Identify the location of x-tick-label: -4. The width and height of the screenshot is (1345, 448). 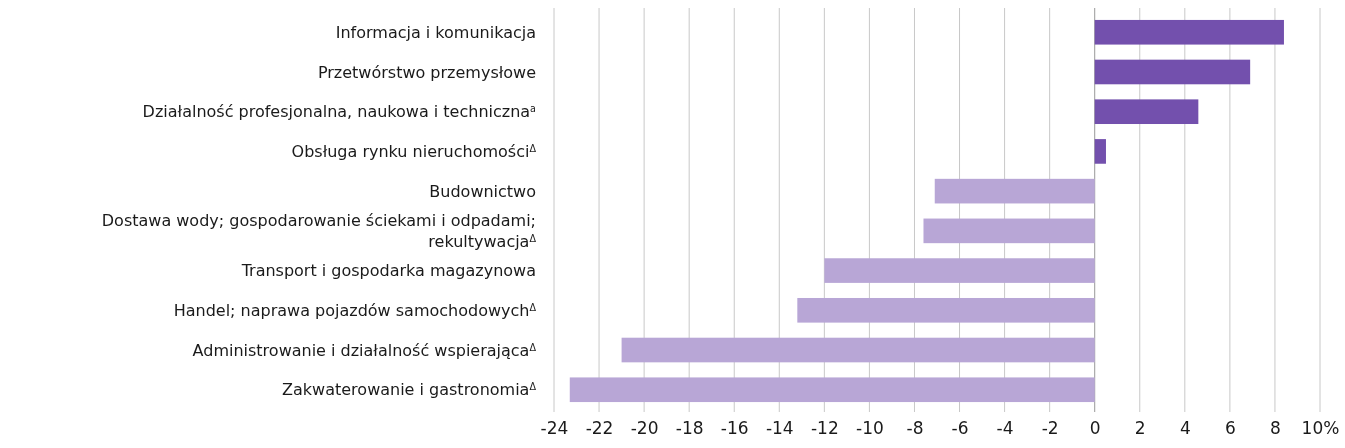
(1005, 428).